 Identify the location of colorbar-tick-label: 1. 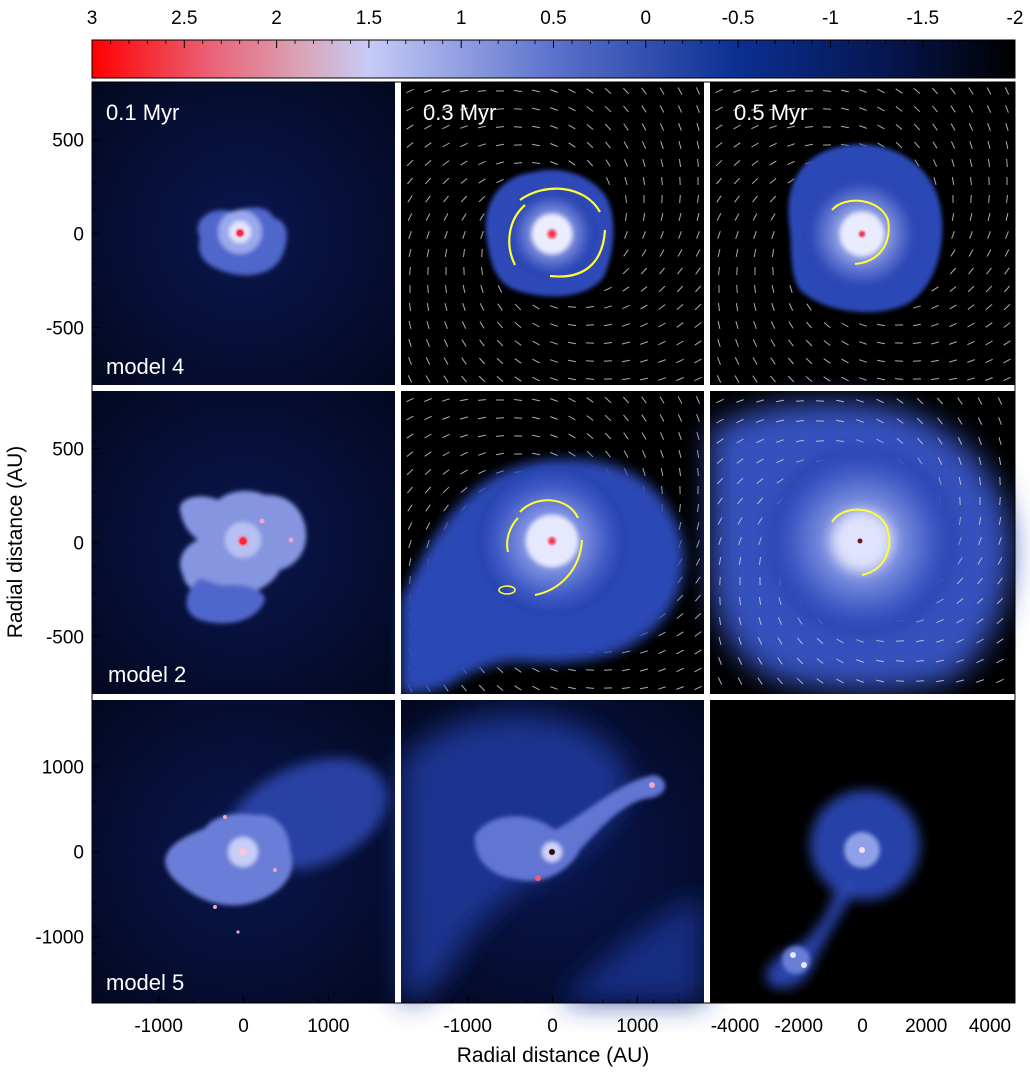
(461, 18).